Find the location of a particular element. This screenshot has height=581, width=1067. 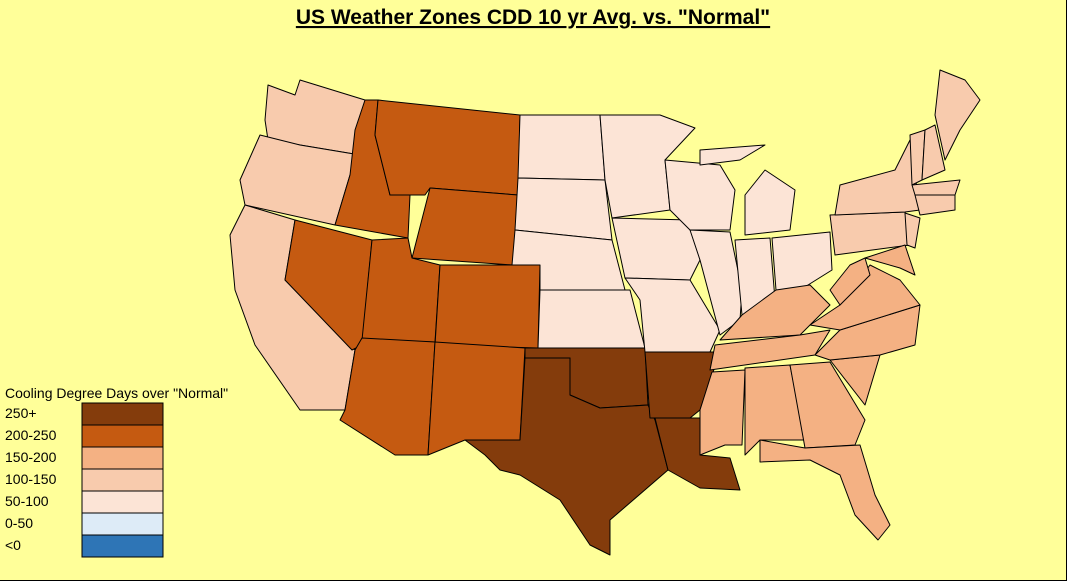

legend-label: 250+ is located at coordinates (21, 413).